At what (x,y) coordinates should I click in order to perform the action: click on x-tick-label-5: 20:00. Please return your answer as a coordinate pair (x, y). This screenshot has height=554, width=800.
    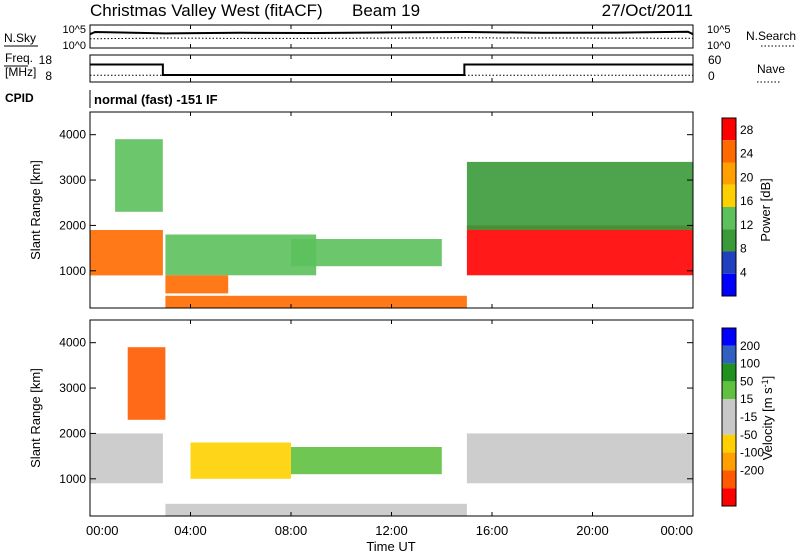
    Looking at the image, I should click on (592, 530).